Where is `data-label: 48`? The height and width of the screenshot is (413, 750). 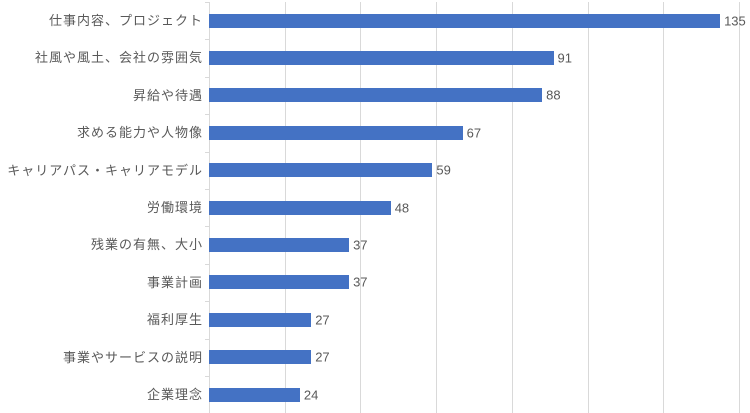 data-label: 48 is located at coordinates (402, 208).